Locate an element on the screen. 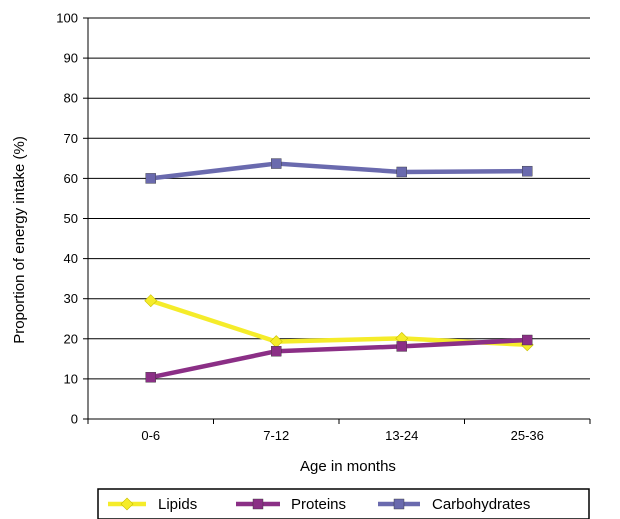  x-axis-ticks: 0-6 7-12 13-24 25-36 is located at coordinates (339, 431).